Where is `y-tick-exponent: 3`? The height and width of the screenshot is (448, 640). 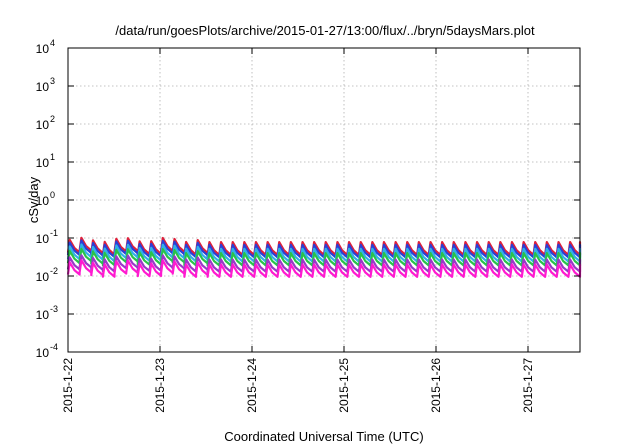
y-tick-exponent: 3 is located at coordinates (52, 81).